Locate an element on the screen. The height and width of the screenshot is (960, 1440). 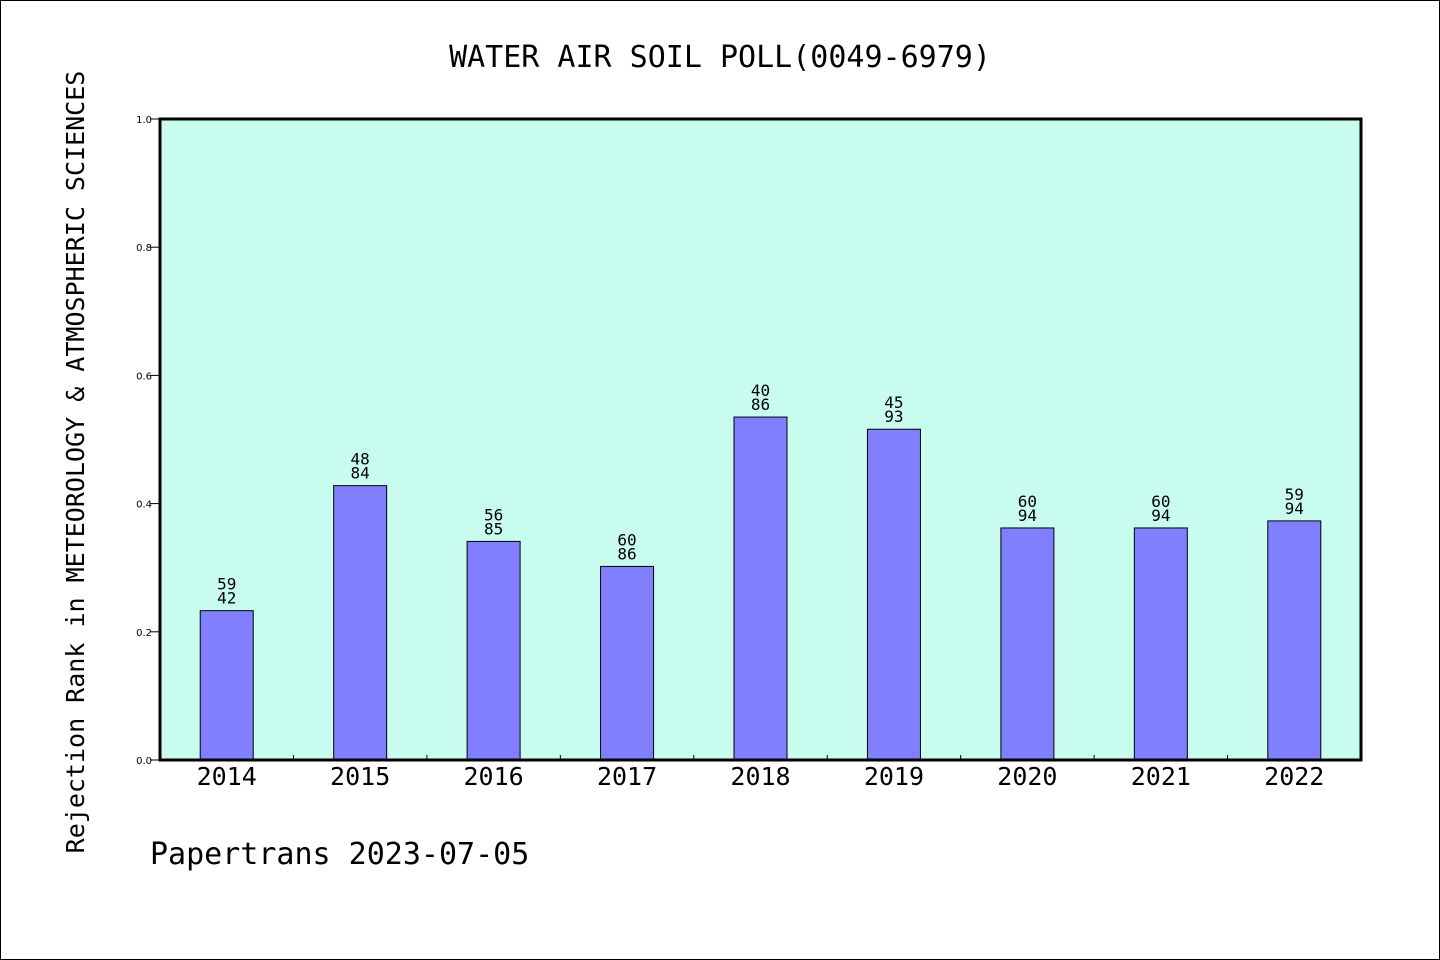
bar-2014 is located at coordinates (226, 685).